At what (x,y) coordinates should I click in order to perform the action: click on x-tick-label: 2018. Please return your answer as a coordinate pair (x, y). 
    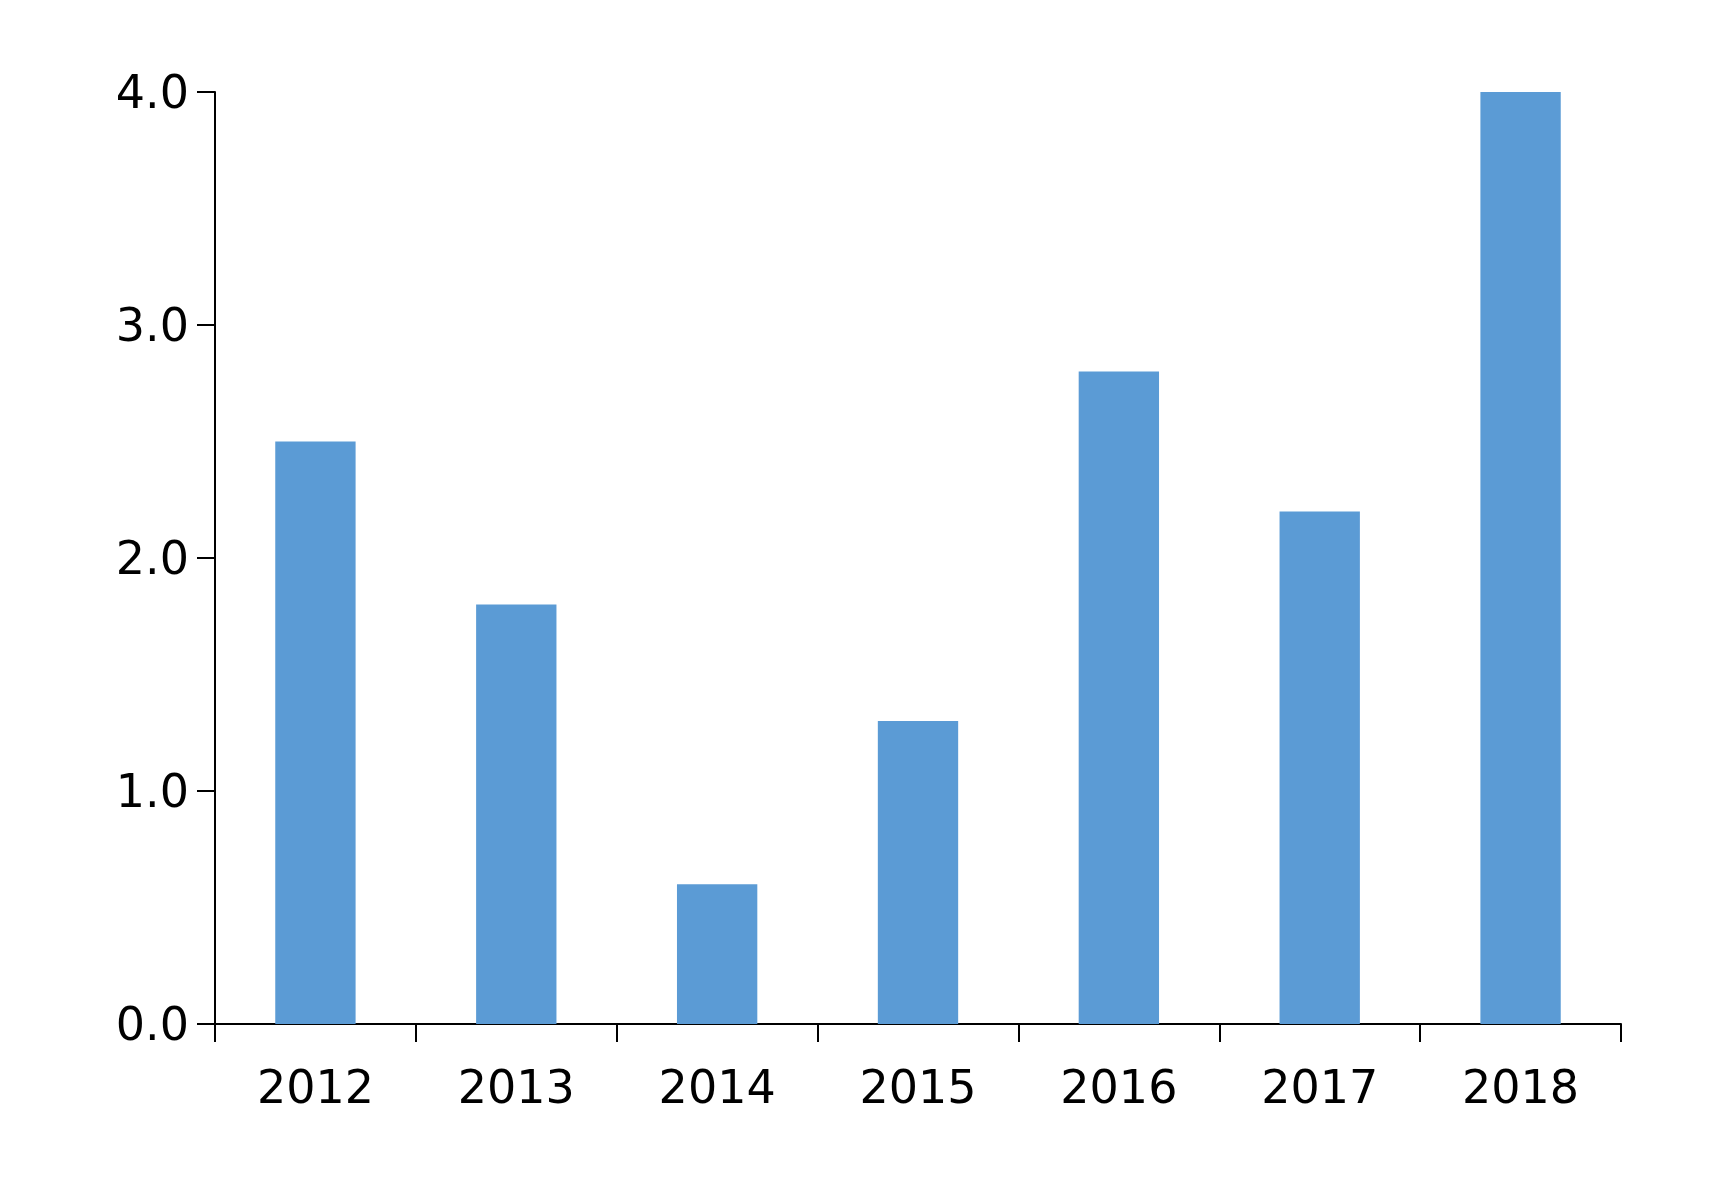
    Looking at the image, I should click on (1521, 1087).